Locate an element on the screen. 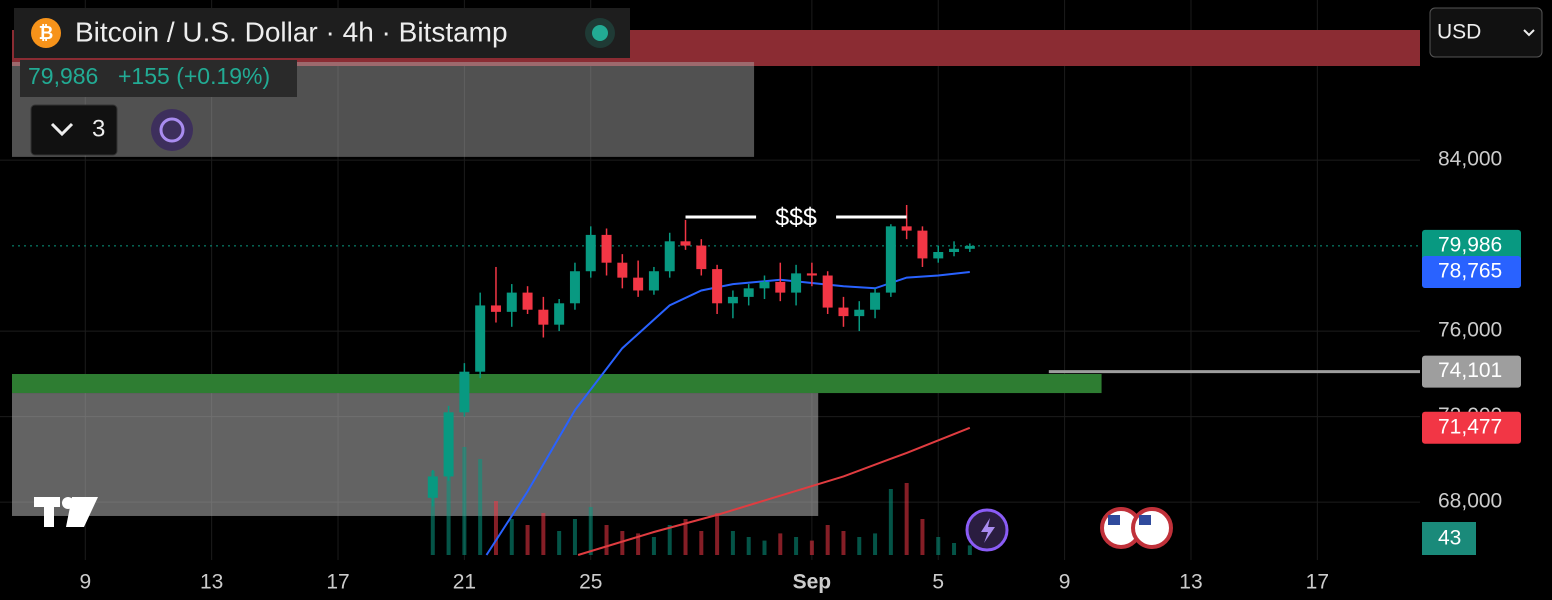  change: +155 (+0.19%) is located at coordinates (194, 76).